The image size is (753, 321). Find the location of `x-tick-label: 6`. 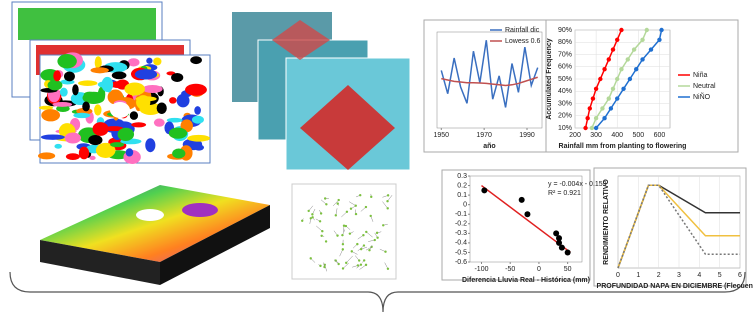

x-tick-label: 6 is located at coordinates (740, 275).